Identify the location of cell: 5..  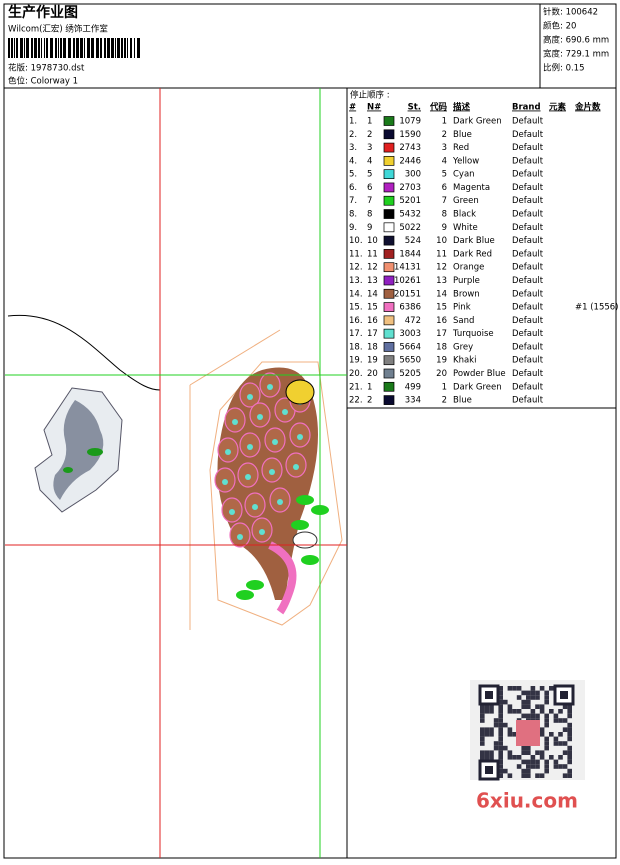
(353, 175).